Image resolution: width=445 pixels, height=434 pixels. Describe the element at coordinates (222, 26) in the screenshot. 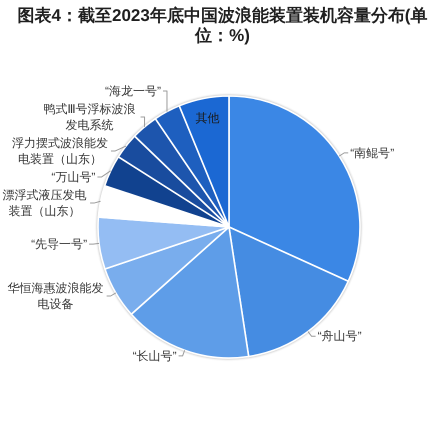

I see `chart-title: 图表4：截至2023年底中国波浪能装置装机容量分布(单位：%)` at that location.